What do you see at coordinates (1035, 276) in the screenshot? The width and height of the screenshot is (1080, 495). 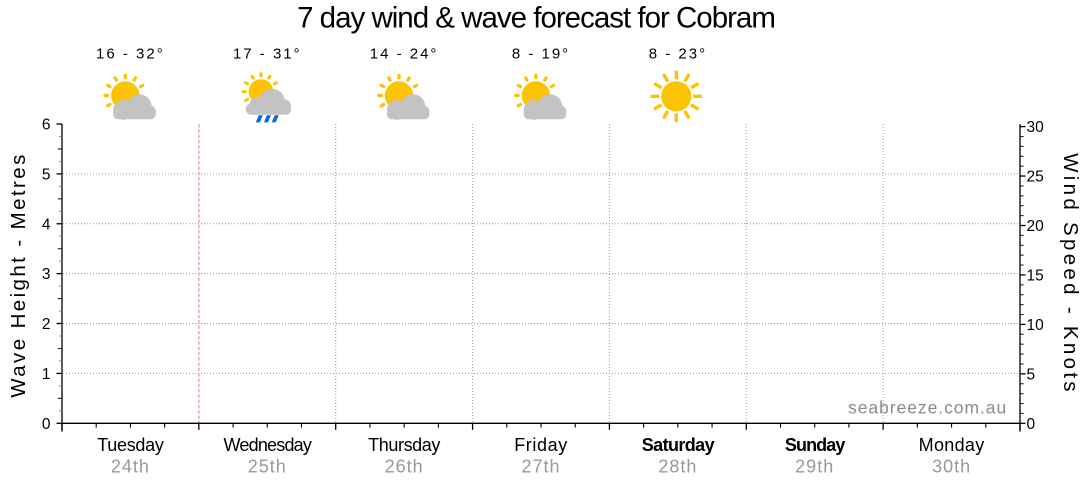 I see `svg-text: 15` at bounding box center [1035, 276].